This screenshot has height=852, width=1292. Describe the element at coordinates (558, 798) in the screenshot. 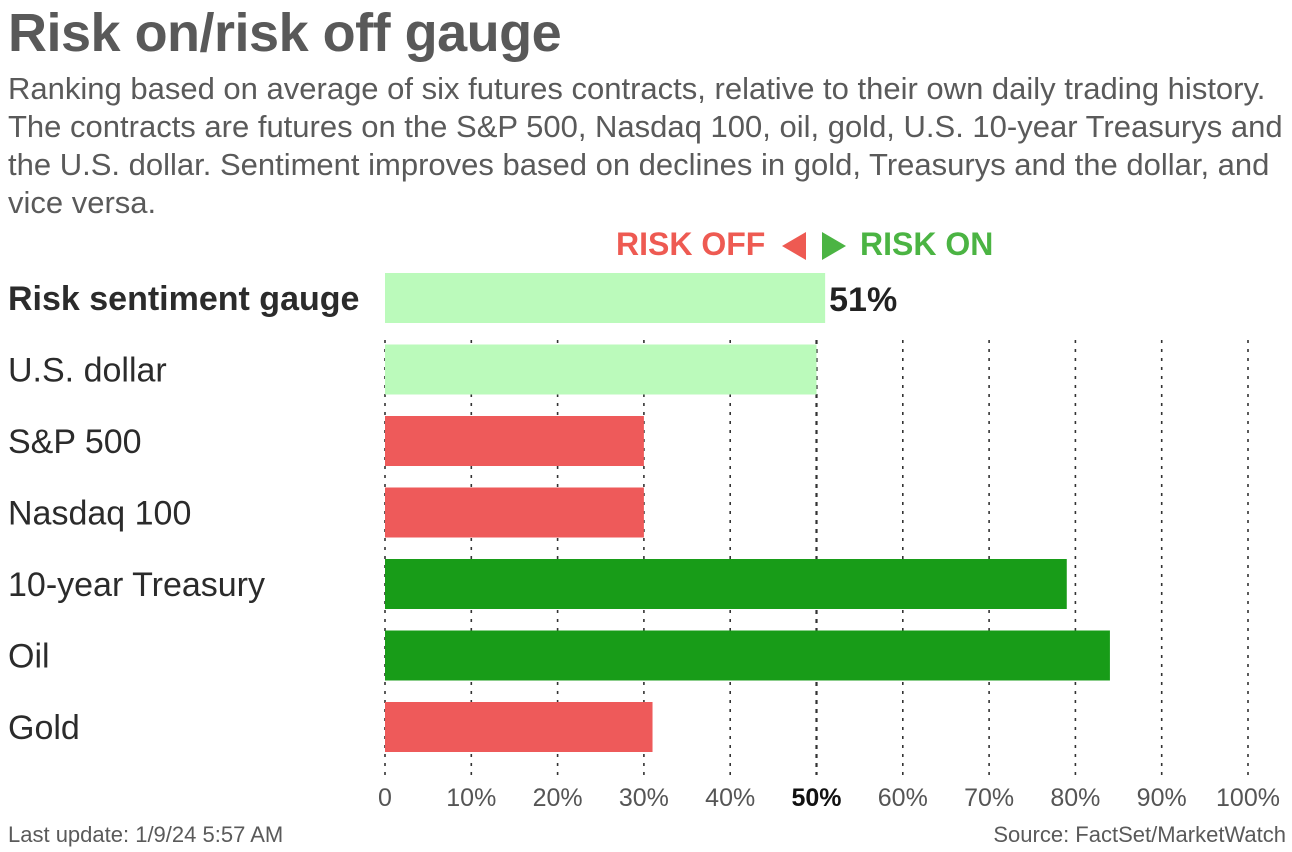

I see `x-tick-label: 20%` at that location.